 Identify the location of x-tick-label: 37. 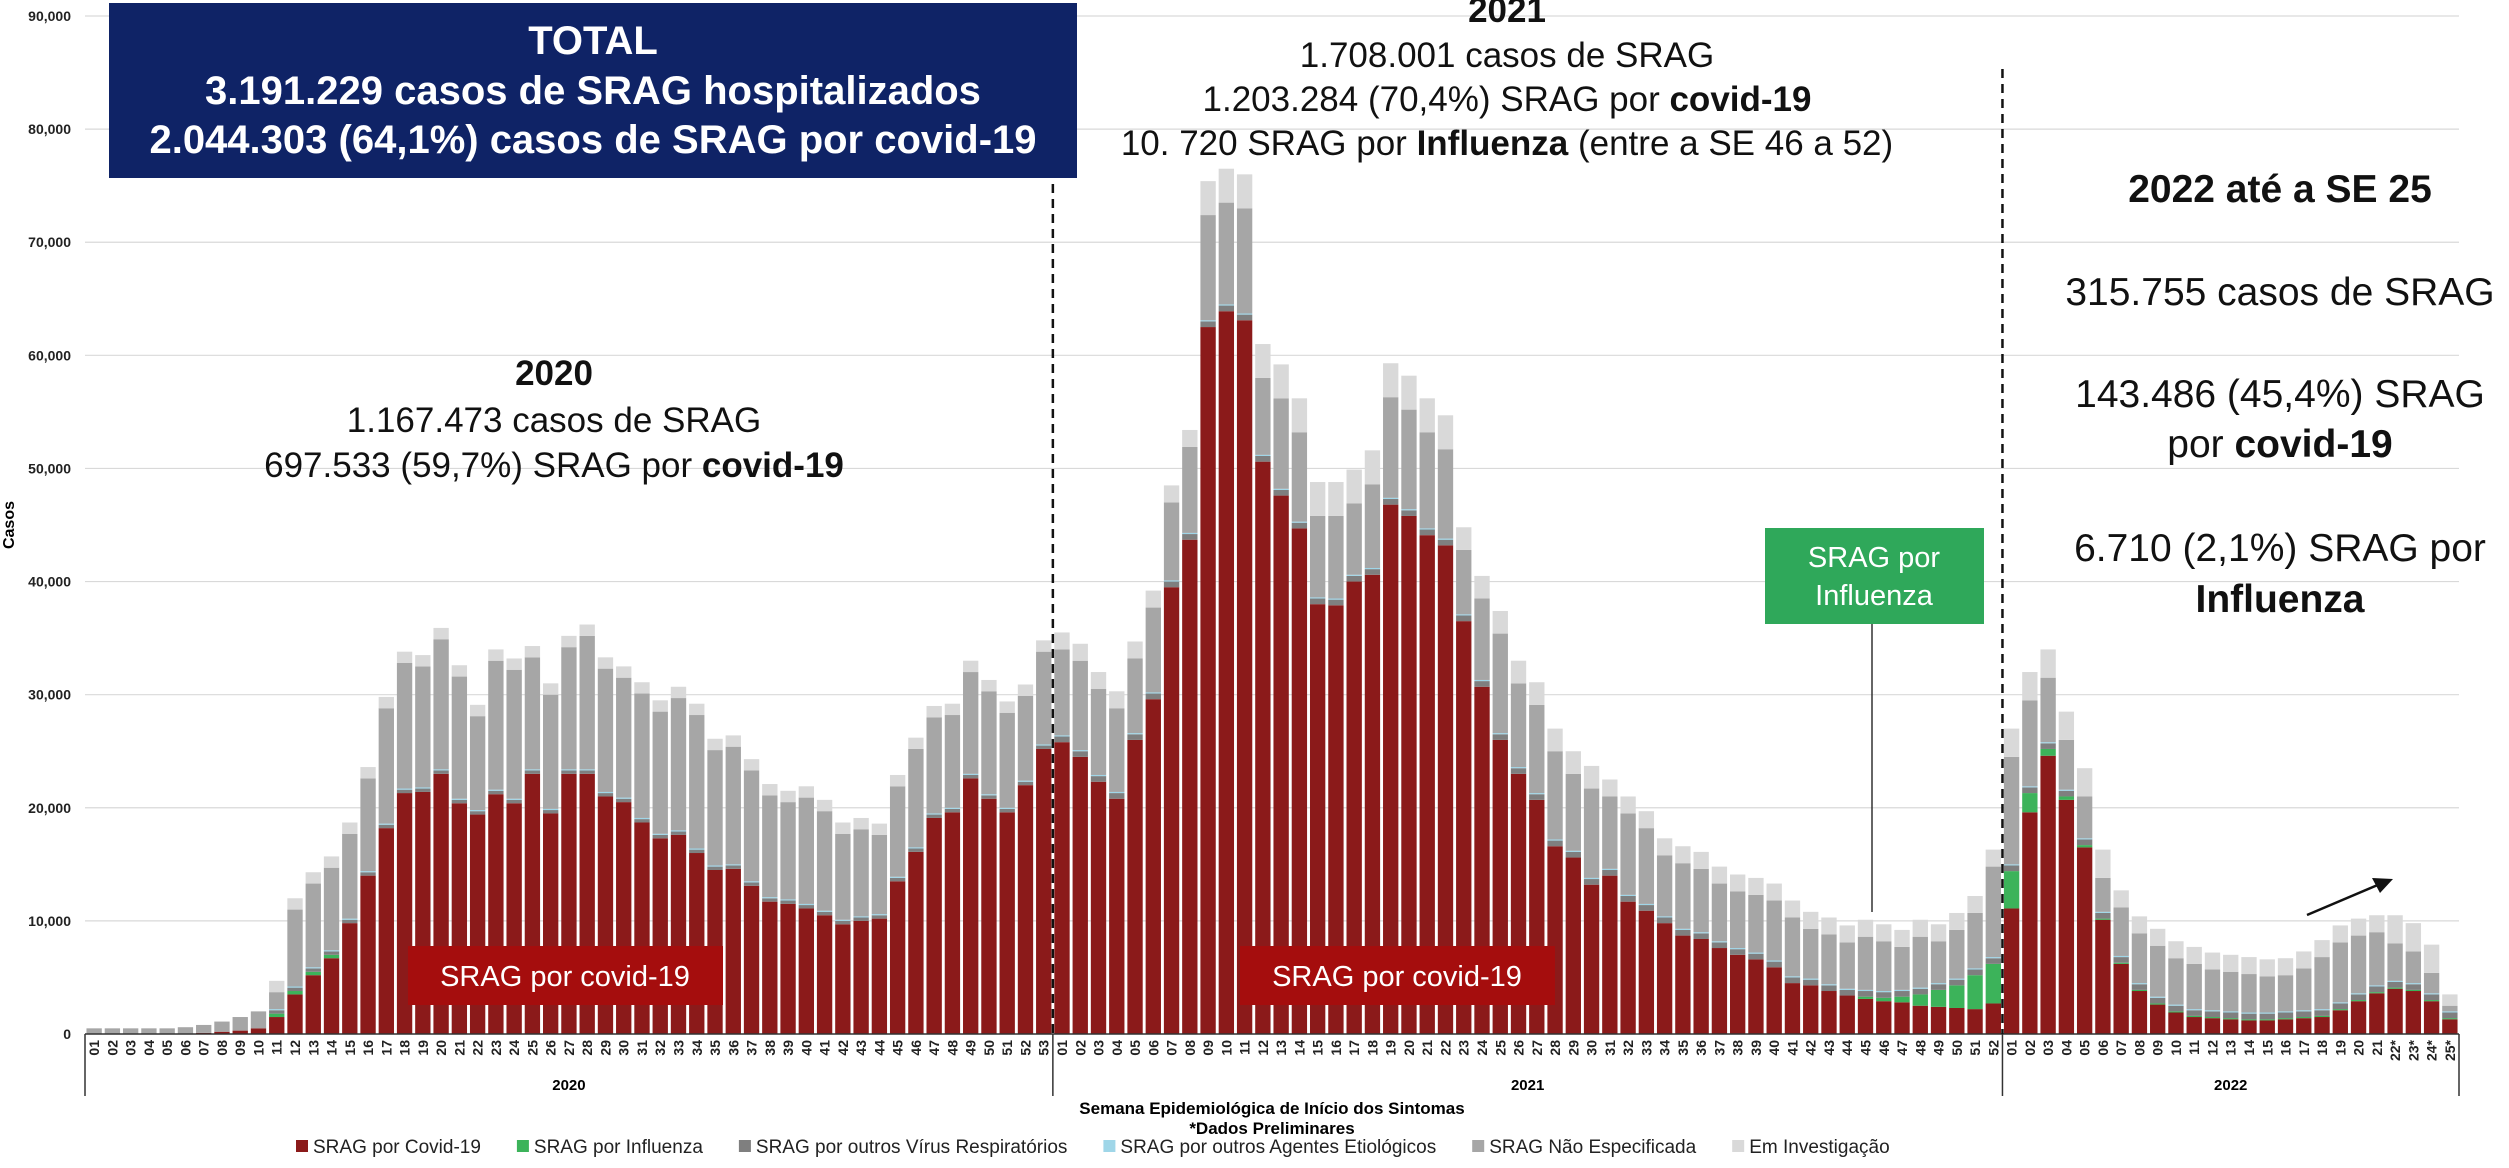
(752, 1048).